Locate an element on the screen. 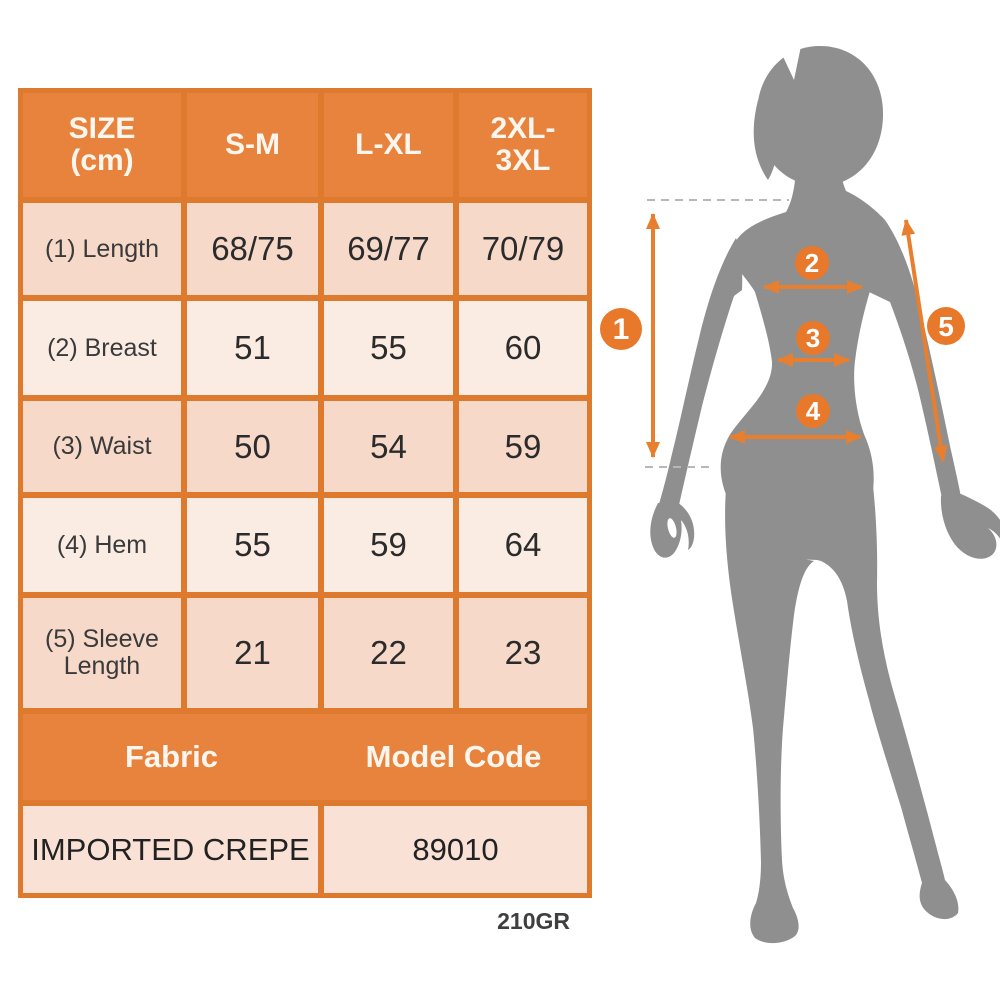  model-code-value: 89010 is located at coordinates (455, 849).